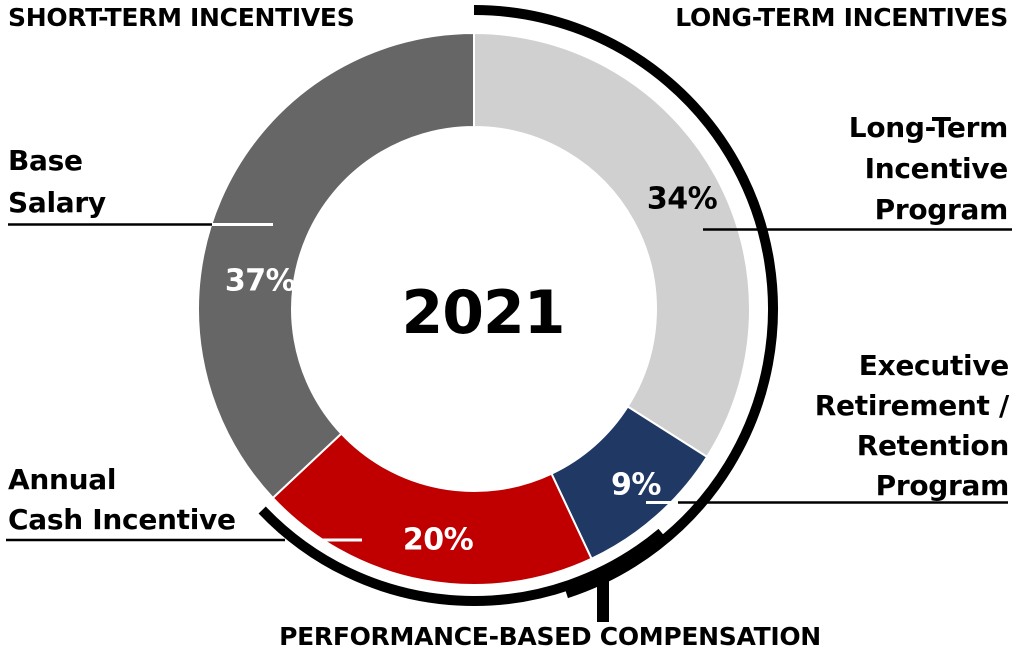 The height and width of the screenshot is (656, 1024). I want to click on label-ltip-line2: Incentive, so click(936, 168).